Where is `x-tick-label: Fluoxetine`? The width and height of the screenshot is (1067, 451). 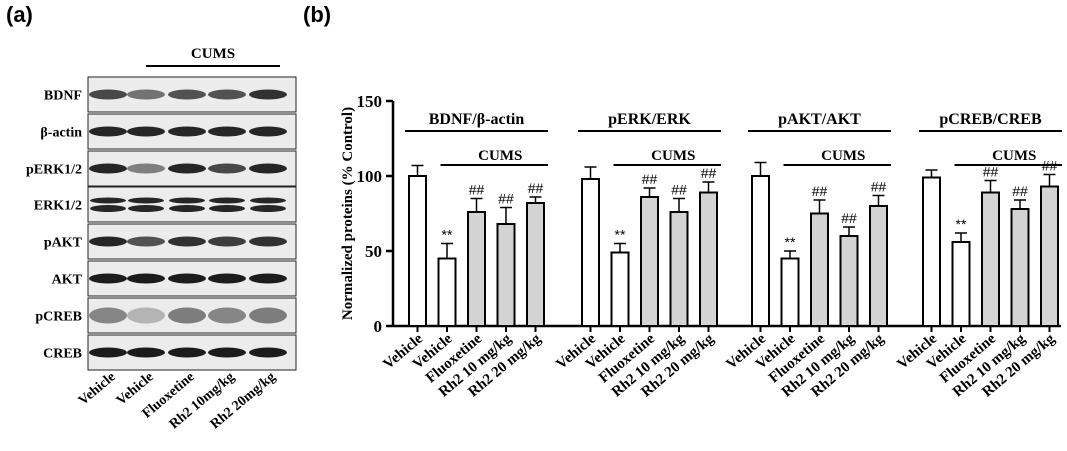 x-tick-label: Fluoxetine is located at coordinates (454, 359).